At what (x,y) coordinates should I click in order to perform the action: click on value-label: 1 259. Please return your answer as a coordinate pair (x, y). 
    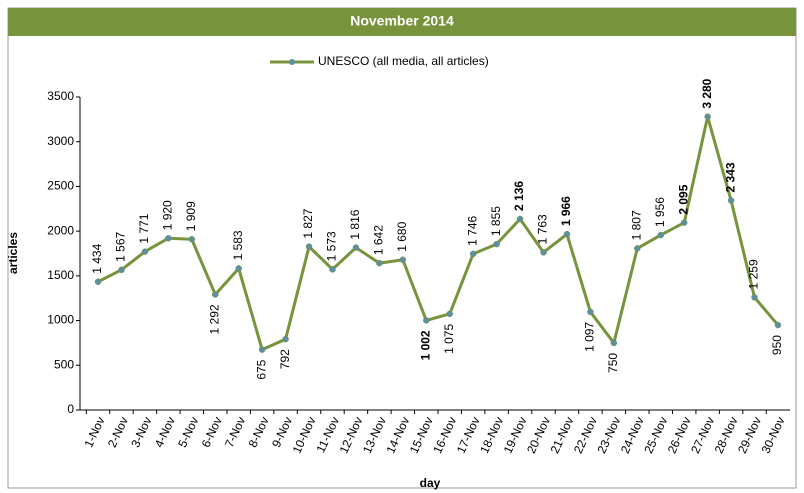
    Looking at the image, I should click on (754, 274).